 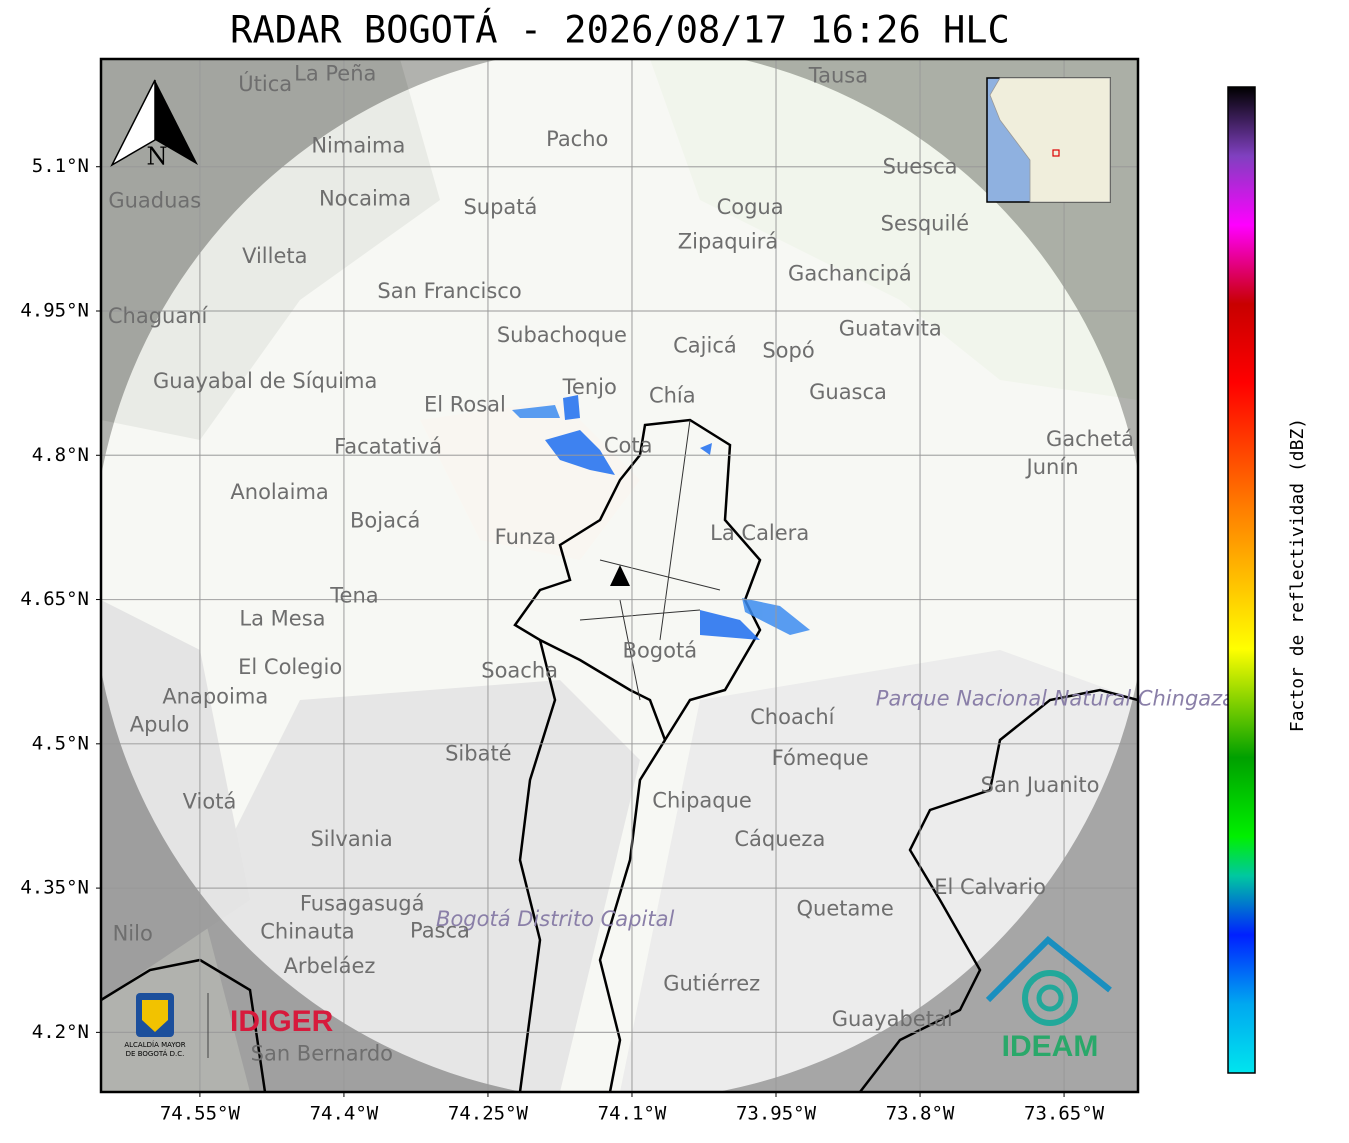 I want to click on place-label: Villeta, so click(x=274, y=256).